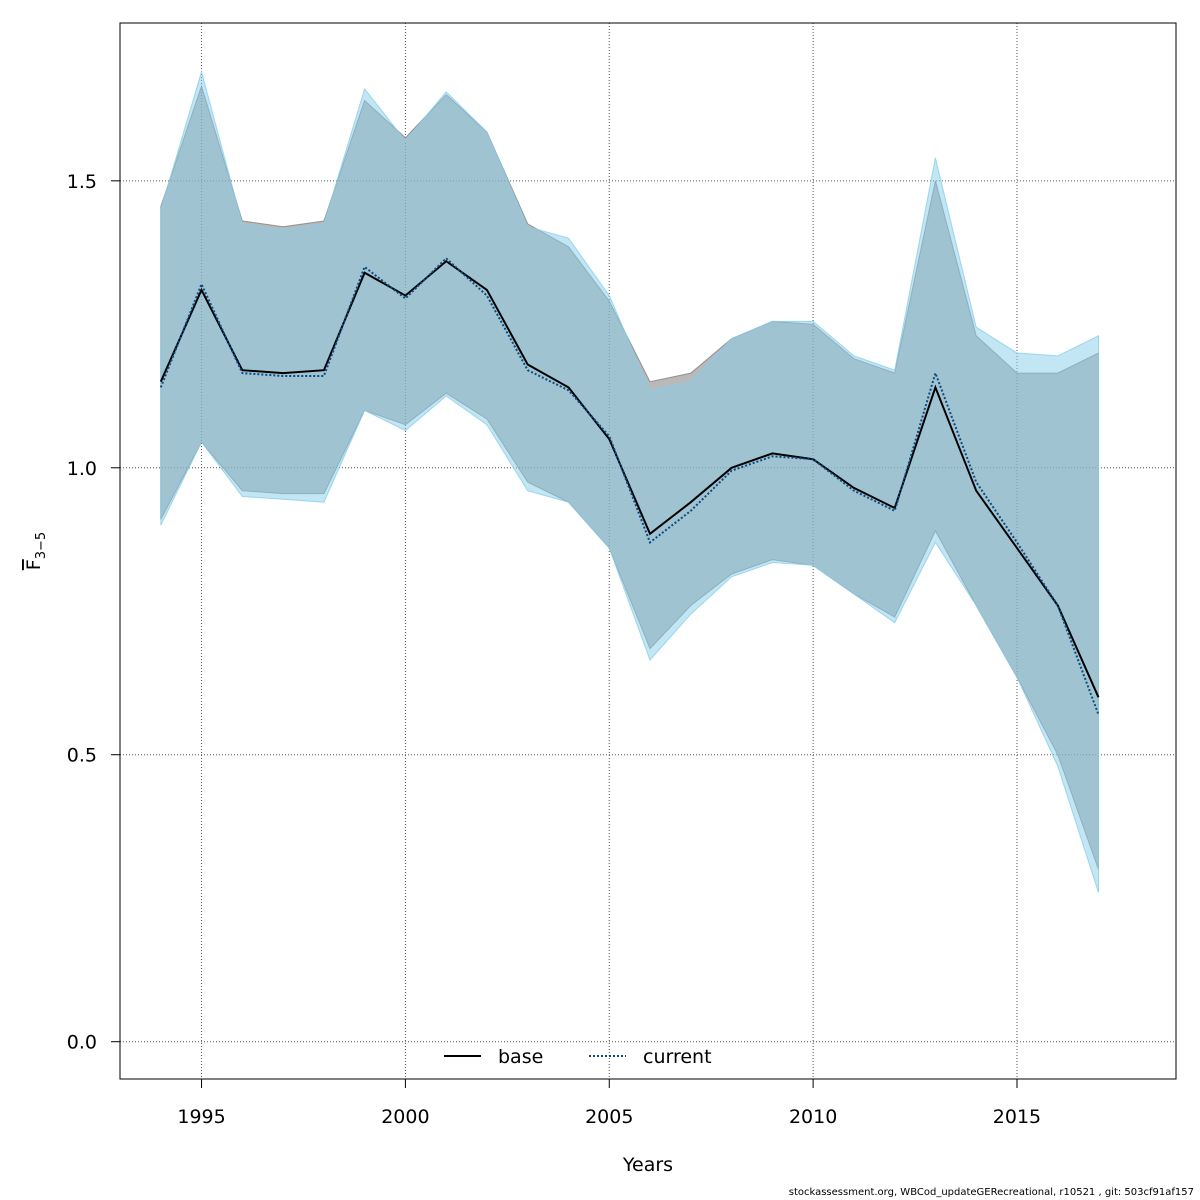 The width and height of the screenshot is (1200, 1200). What do you see at coordinates (82, 1043) in the screenshot?
I see `y-tick-label: 0.0` at bounding box center [82, 1043].